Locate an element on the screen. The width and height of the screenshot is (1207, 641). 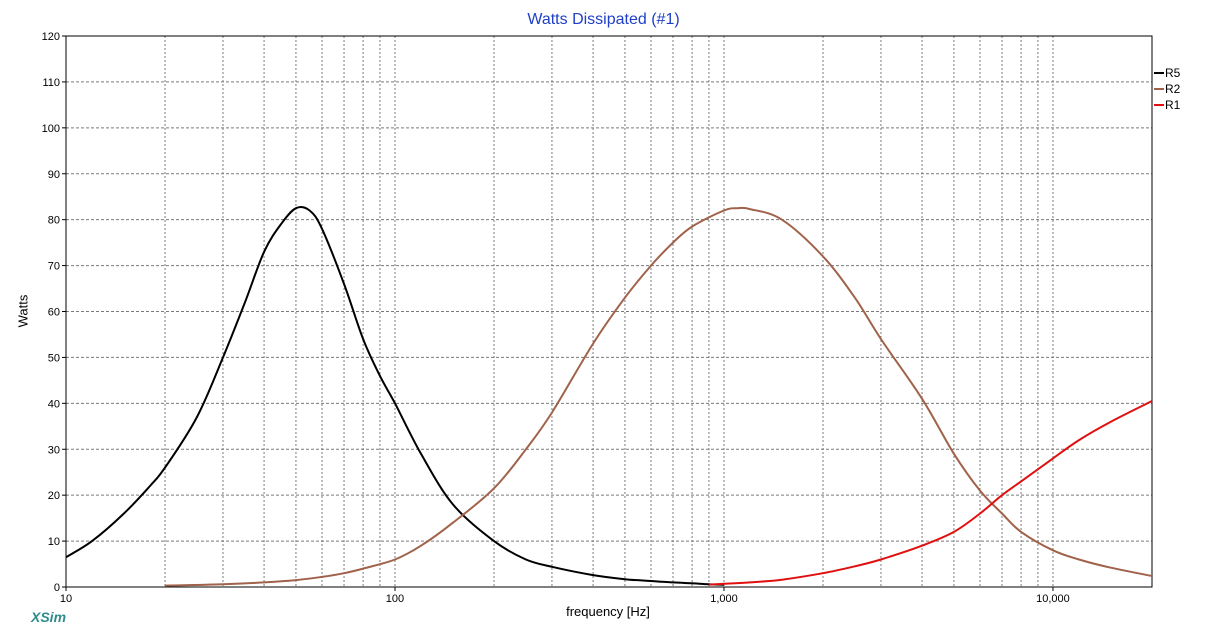
y-tick-label: 20 is located at coordinates (54, 496).